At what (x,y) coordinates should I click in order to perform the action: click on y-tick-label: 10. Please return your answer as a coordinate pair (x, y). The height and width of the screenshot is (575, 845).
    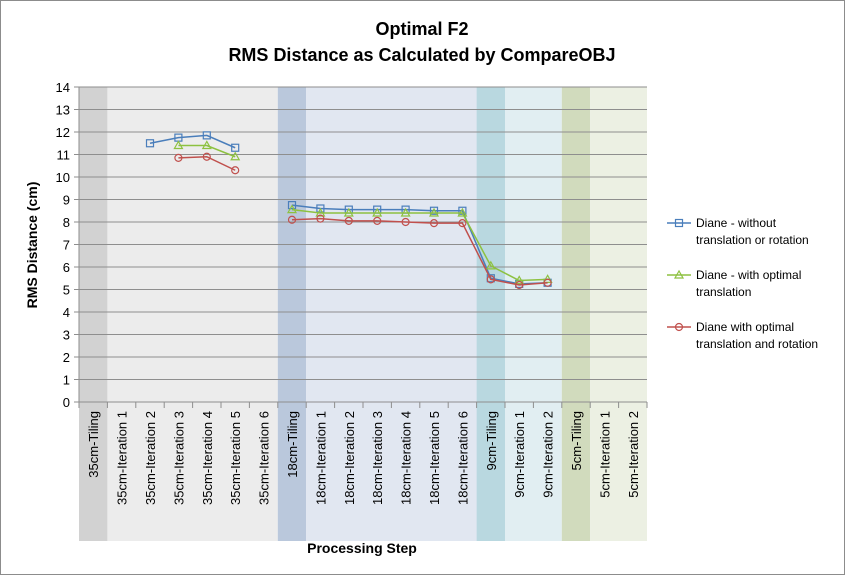
    Looking at the image, I should click on (63, 177).